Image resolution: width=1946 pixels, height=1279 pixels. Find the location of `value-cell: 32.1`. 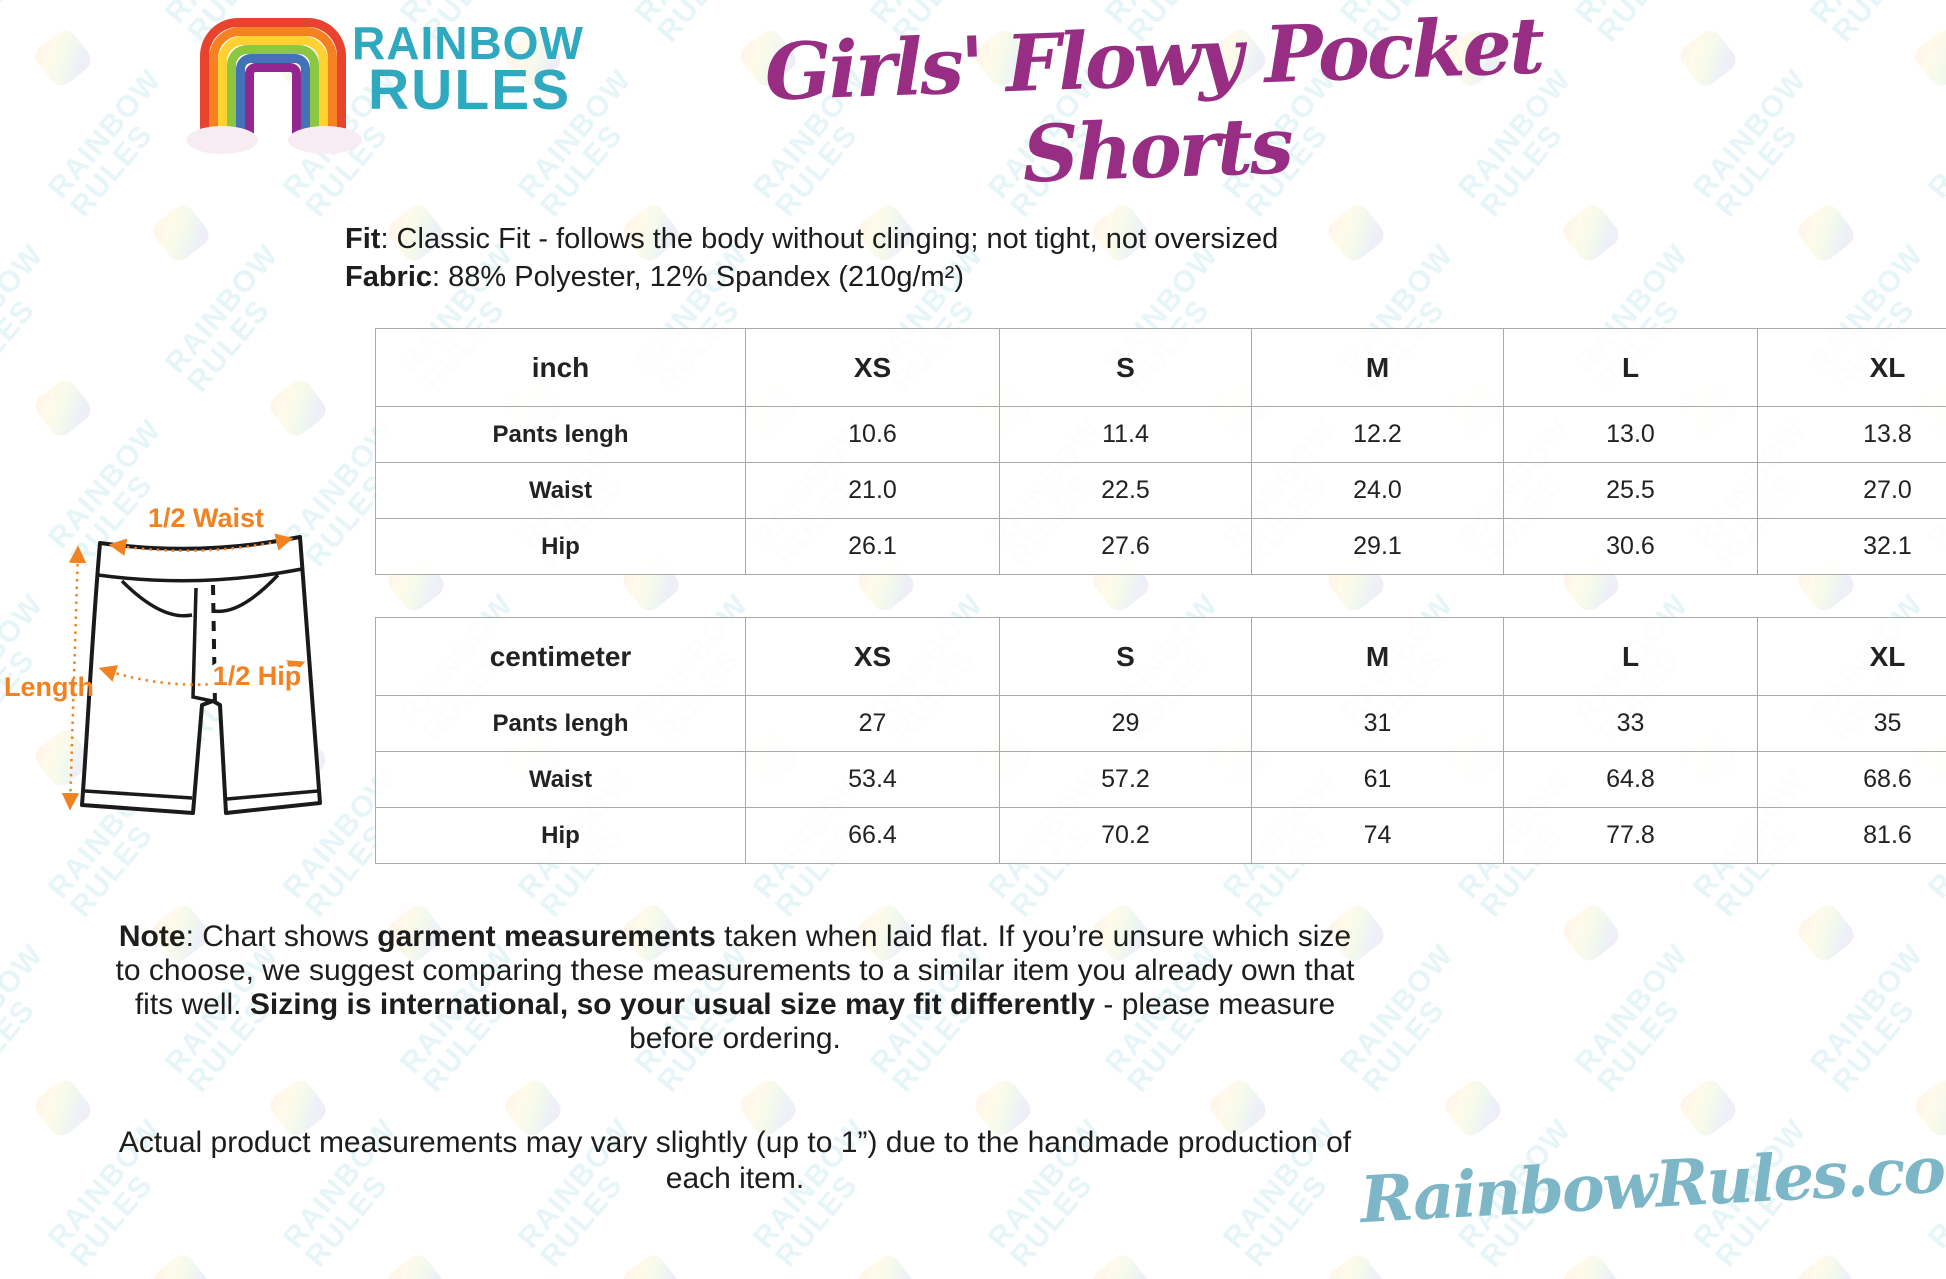

value-cell: 32.1 is located at coordinates (1851, 546).